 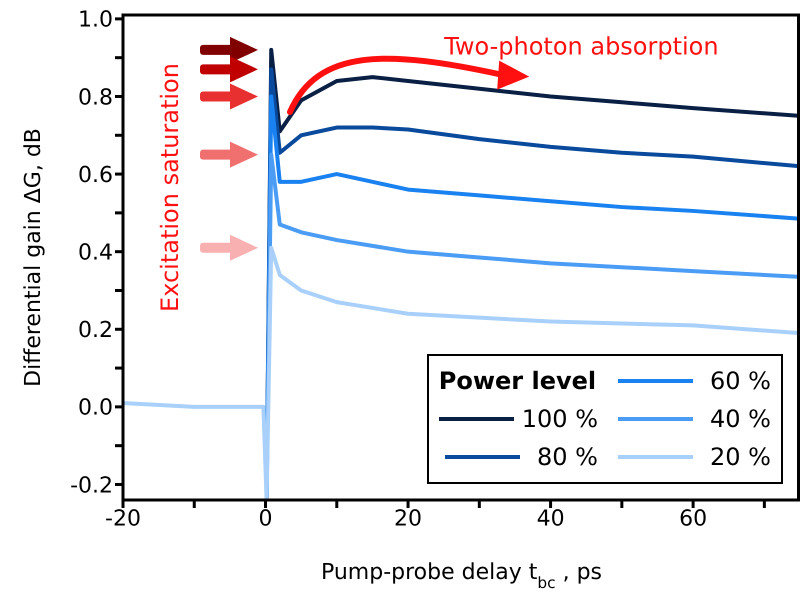 I want to click on x-tick-label: 60, so click(x=693, y=519).